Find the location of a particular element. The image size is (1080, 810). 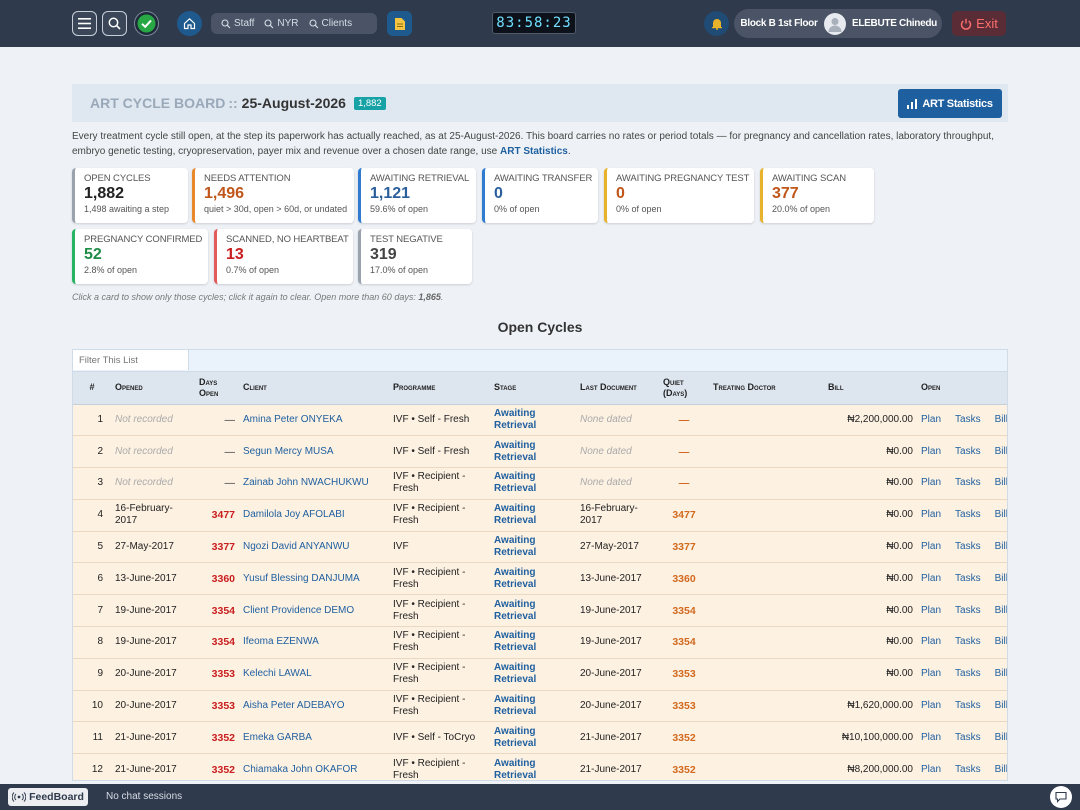

column-header: Last Document is located at coordinates (617, 388).